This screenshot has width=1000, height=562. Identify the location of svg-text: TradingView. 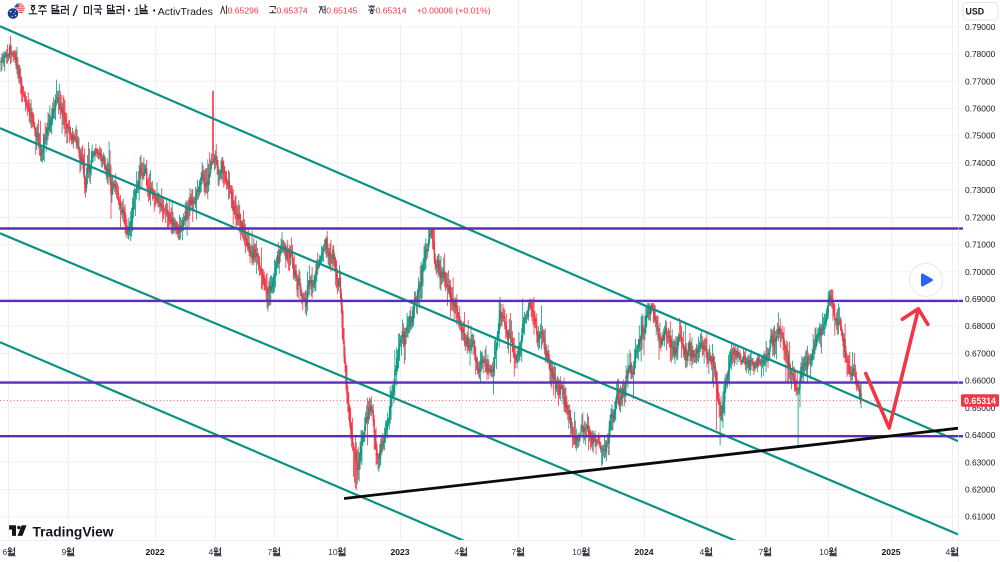
(73, 532).